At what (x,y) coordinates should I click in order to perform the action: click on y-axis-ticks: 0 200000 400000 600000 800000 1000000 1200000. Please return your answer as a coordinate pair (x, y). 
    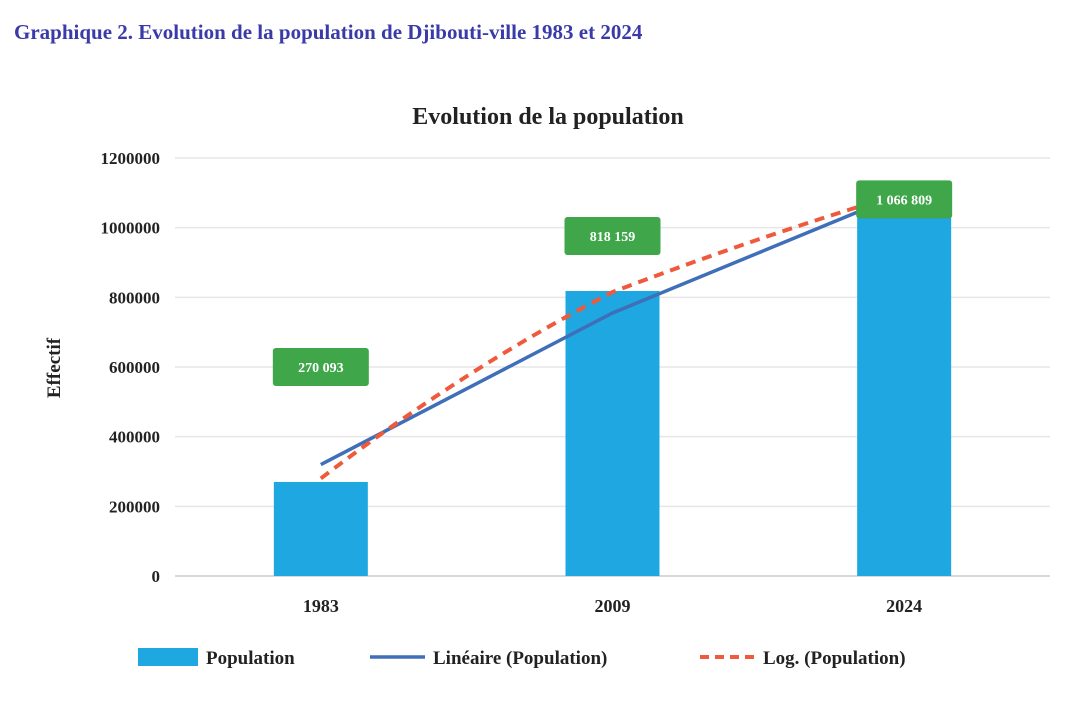
    Looking at the image, I should click on (131, 367).